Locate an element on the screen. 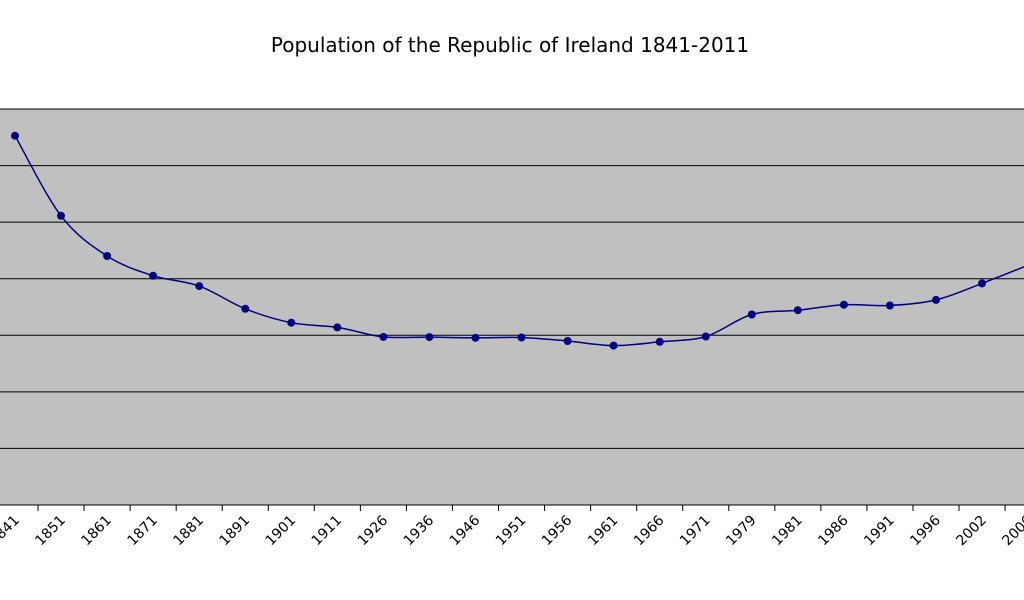  x-tick-label: 2006 is located at coordinates (1011, 530).